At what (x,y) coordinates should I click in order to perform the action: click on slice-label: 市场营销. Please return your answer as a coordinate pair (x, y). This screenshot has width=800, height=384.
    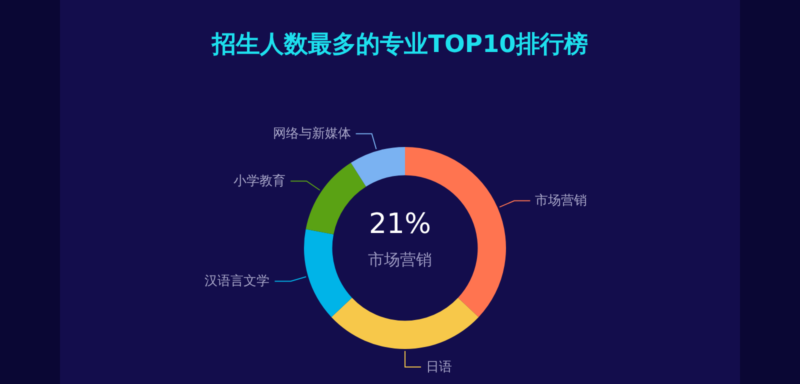
    Looking at the image, I should click on (561, 201).